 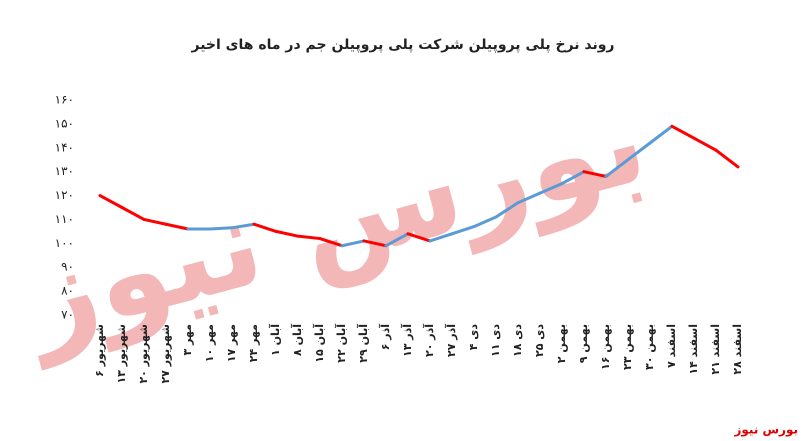 I want to click on y-tick-label: ۸۰, so click(x=67, y=291).